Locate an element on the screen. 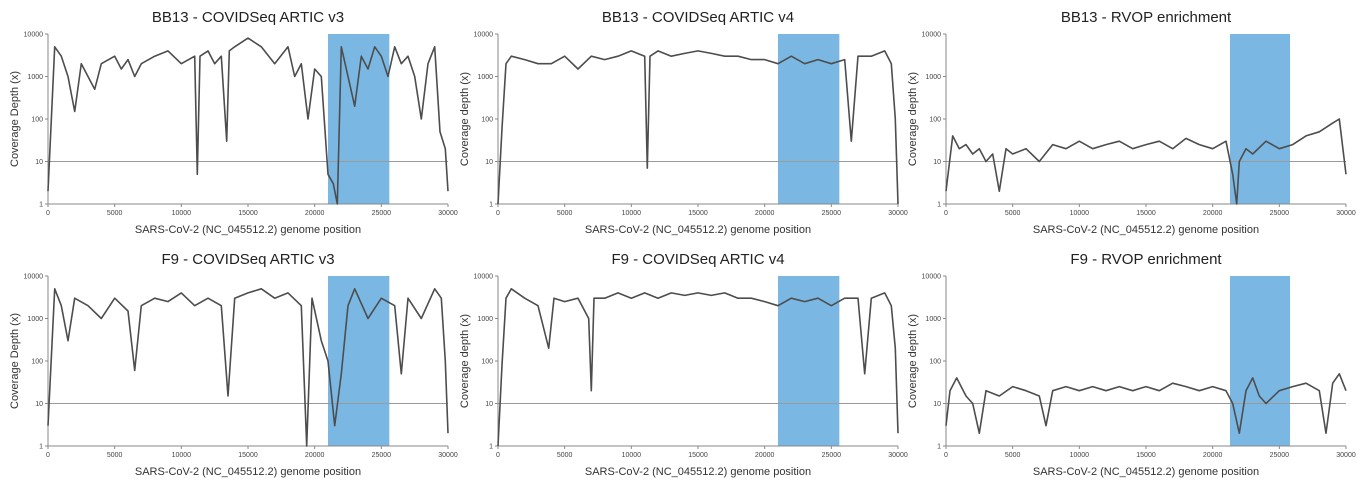 The image size is (1369, 486). chart-title: BB13 - COVIDSeq ARTIC v3 is located at coordinates (248, 17).